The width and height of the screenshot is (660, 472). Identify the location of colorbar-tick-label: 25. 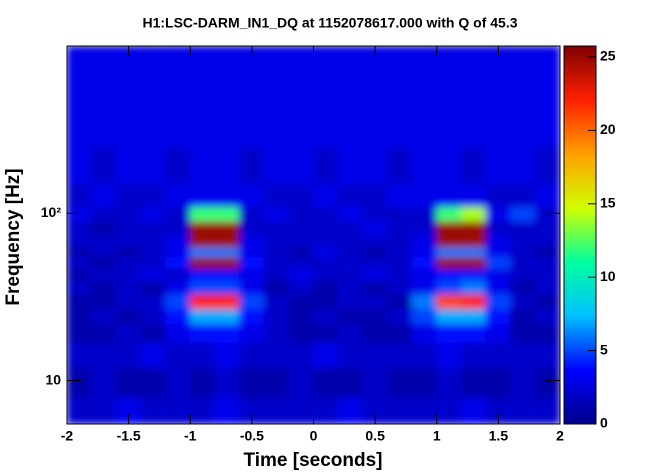
(608, 56).